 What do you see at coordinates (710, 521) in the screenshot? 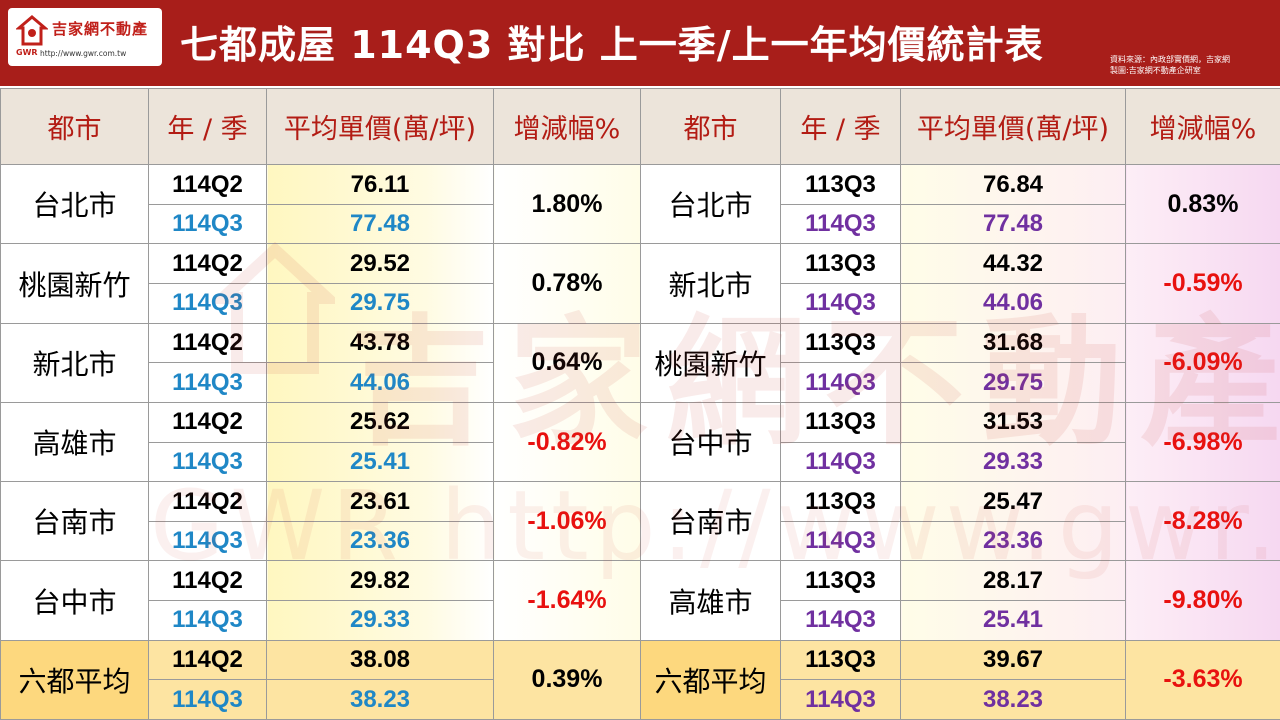
I see `city-right: 台南市` at bounding box center [710, 521].